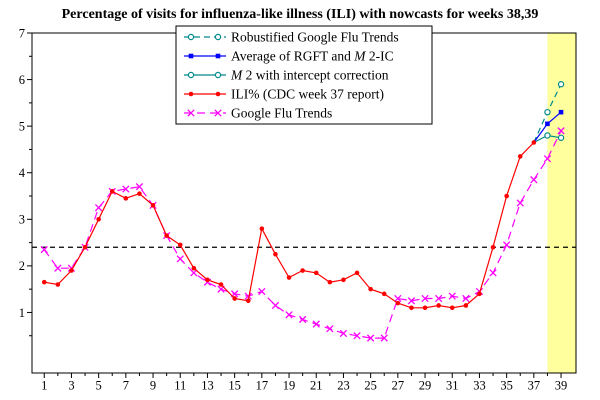  Describe the element at coordinates (561, 386) in the screenshot. I see `x-axis-tick-label: 39` at that location.